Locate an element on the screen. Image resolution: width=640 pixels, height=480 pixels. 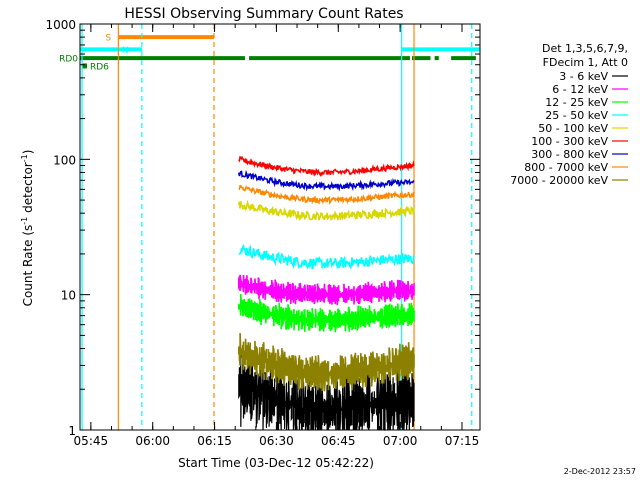
x-tick-label-0: 05:45 is located at coordinates (91, 441).